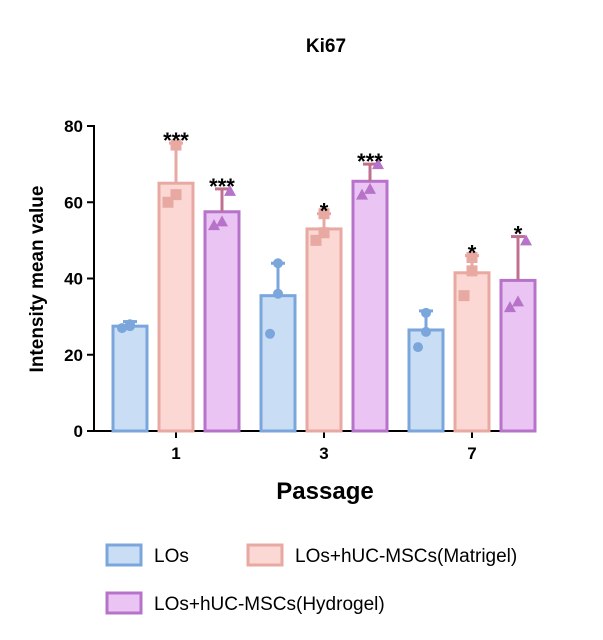 This screenshot has height=640, width=603. I want to click on significance-s1-c0: ***, so click(176, 140).